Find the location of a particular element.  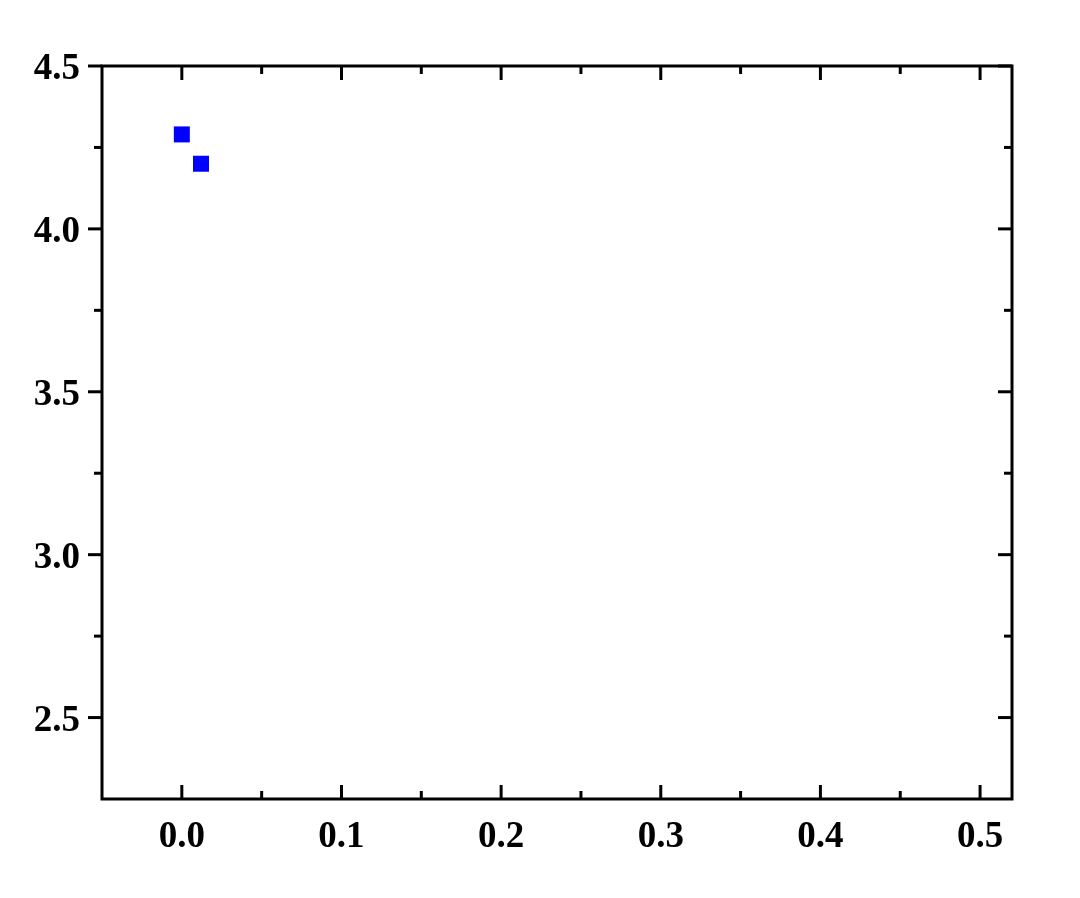

y-tick-label: 2.5 is located at coordinates (56, 718).